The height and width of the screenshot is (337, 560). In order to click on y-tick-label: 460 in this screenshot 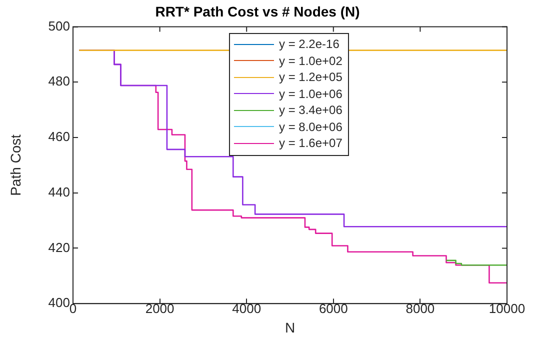, I will do `click(59, 136)`.